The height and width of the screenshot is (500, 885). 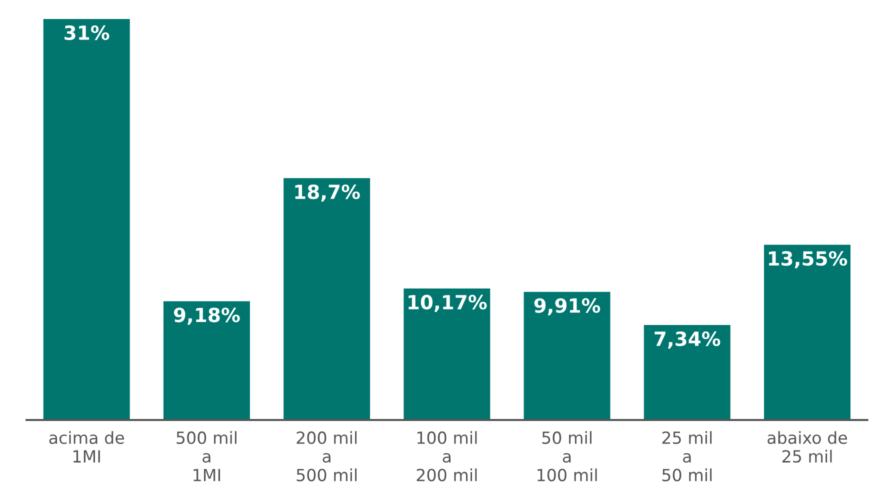 What do you see at coordinates (808, 259) in the screenshot?
I see `data-label: 13,55%` at bounding box center [808, 259].